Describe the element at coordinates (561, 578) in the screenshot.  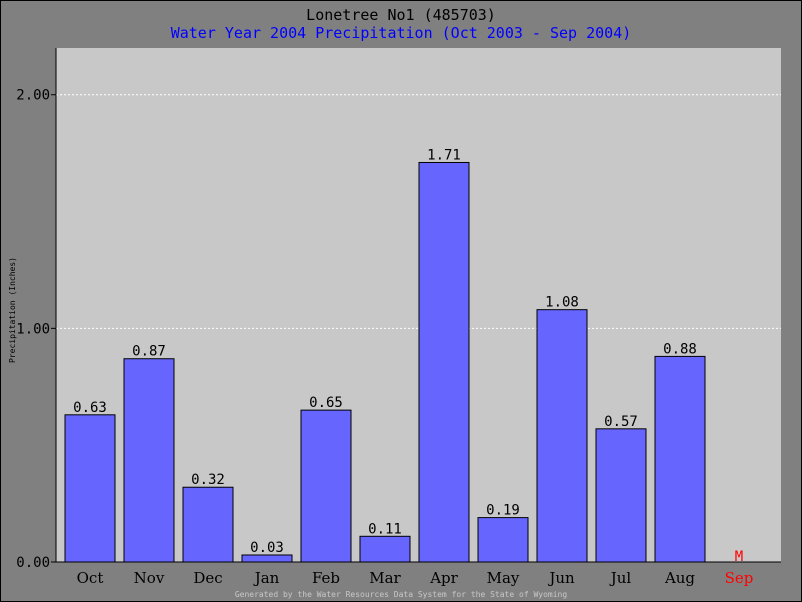
I see `x-tick-label: Jun` at that location.